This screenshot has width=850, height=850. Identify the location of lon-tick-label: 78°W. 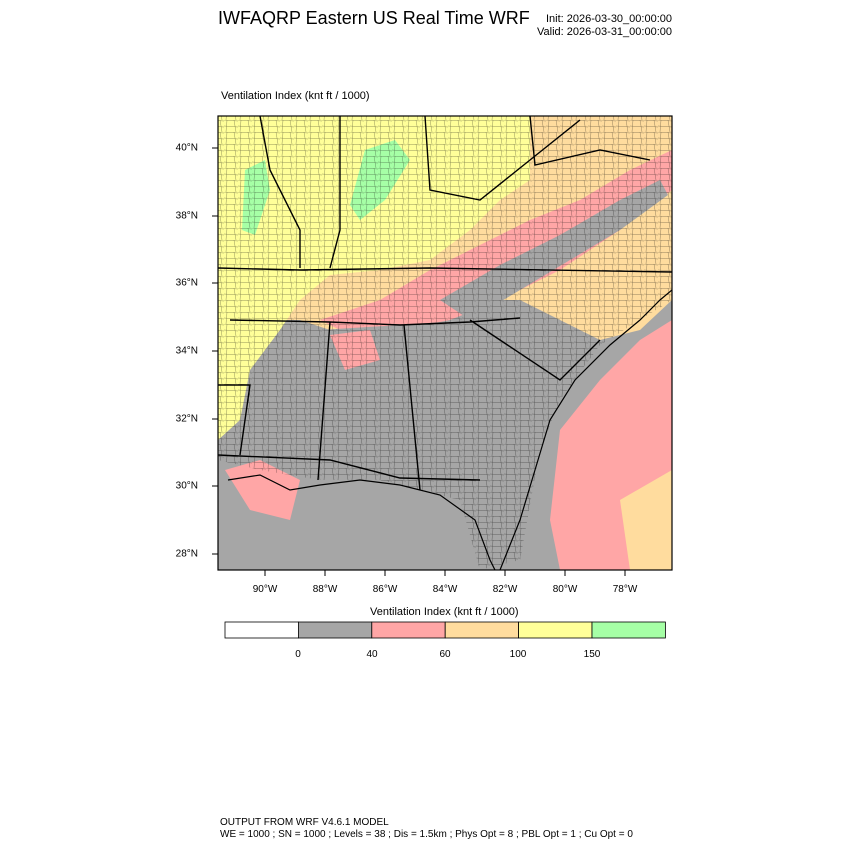
(625, 589).